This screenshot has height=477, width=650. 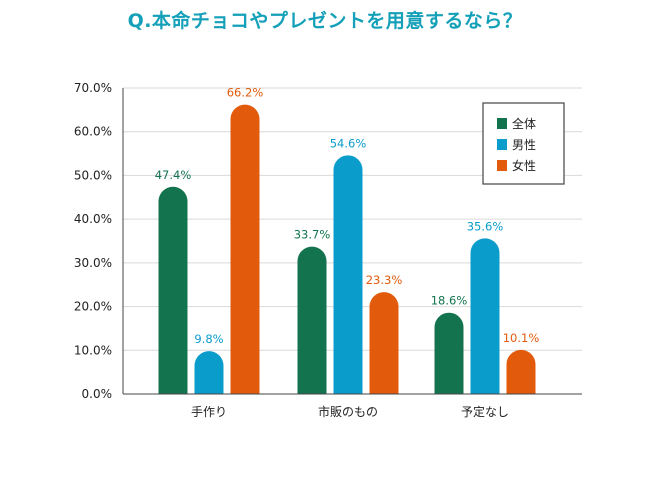 What do you see at coordinates (93, 175) in the screenshot?
I see `y-tick-label: 50.0%` at bounding box center [93, 175].